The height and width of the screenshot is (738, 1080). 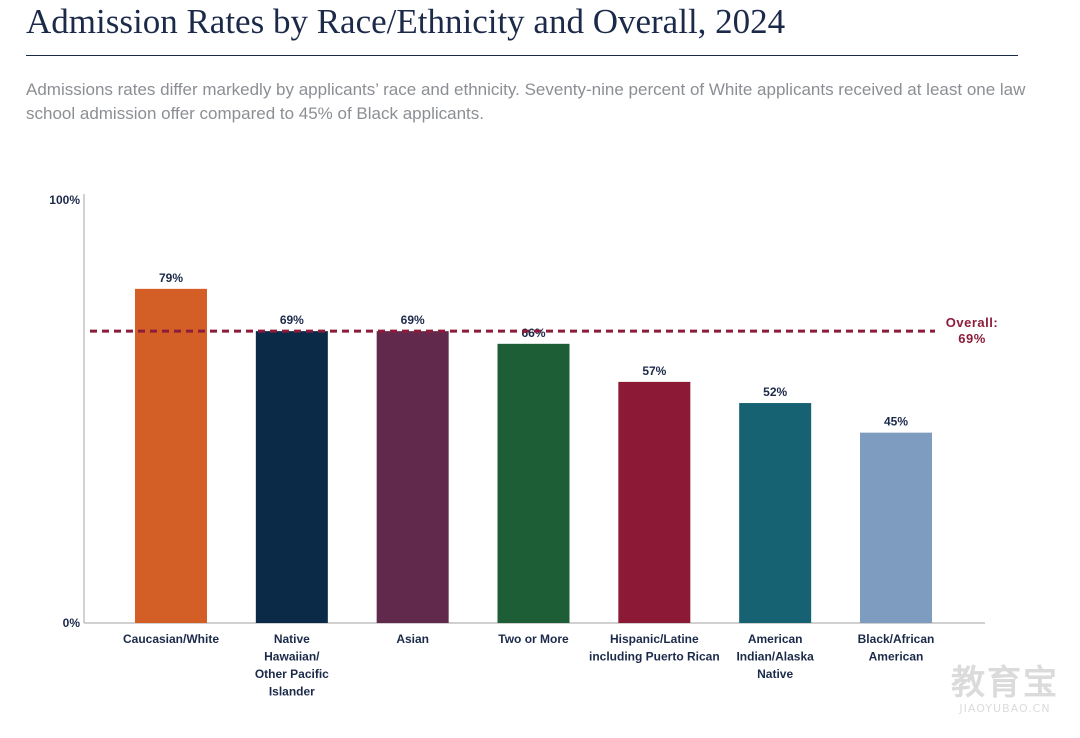 I want to click on category-label-line: including Puerto Rican, so click(x=654, y=657).